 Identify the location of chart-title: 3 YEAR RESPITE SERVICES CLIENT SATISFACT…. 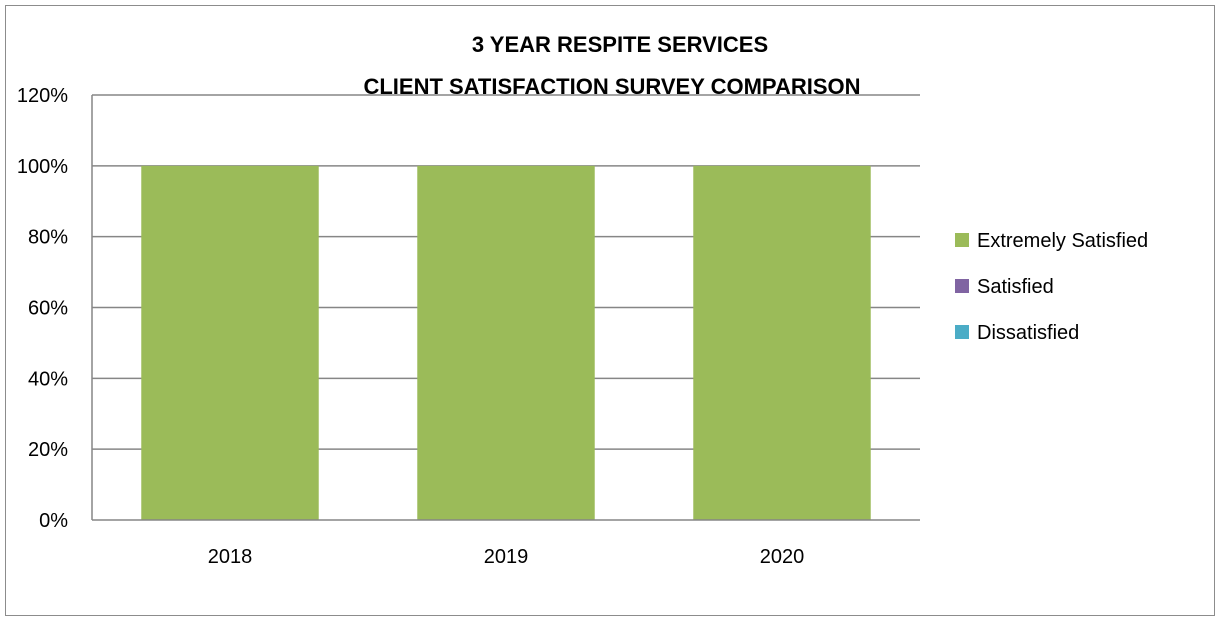
(611, 65).